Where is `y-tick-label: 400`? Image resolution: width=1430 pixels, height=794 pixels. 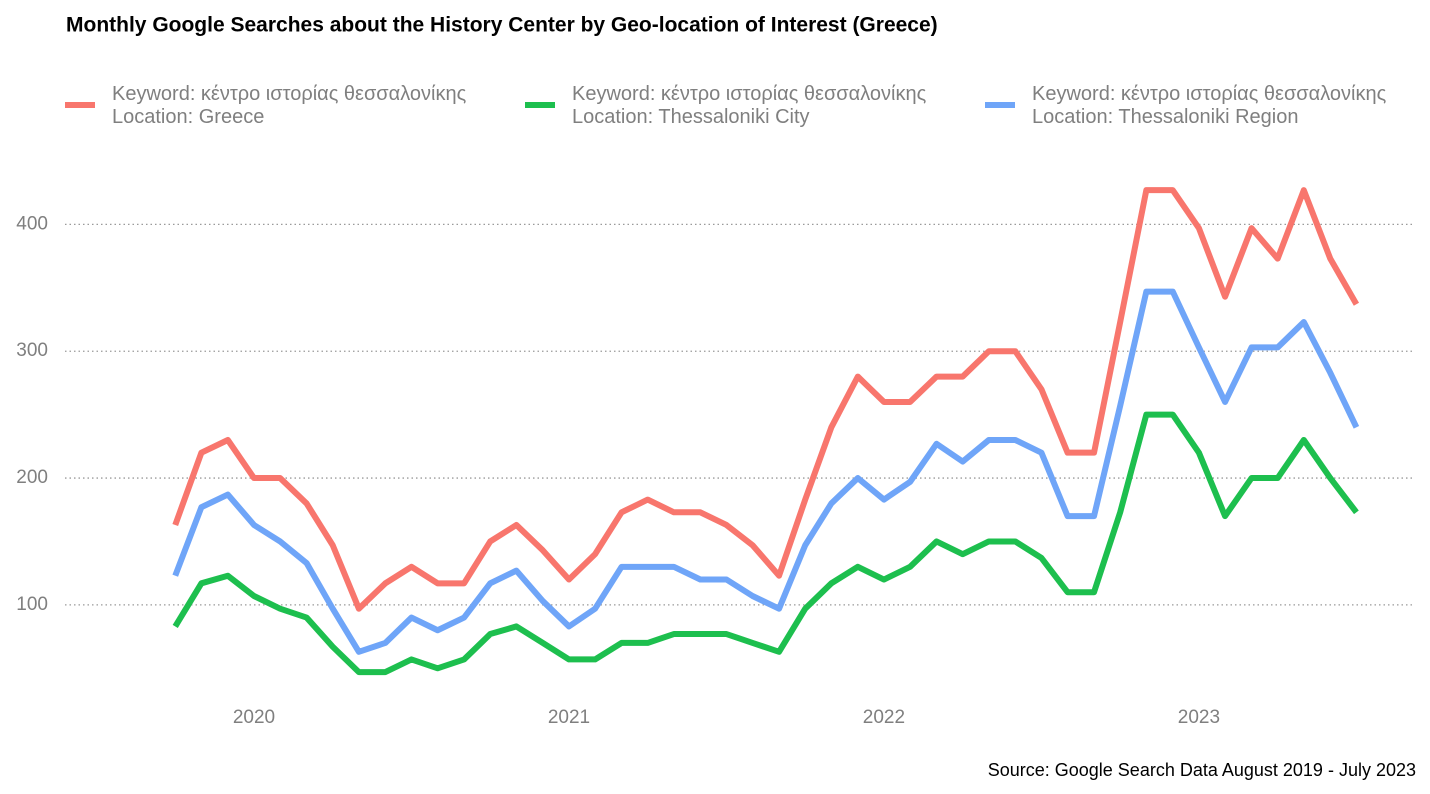 y-tick-label: 400 is located at coordinates (32, 223).